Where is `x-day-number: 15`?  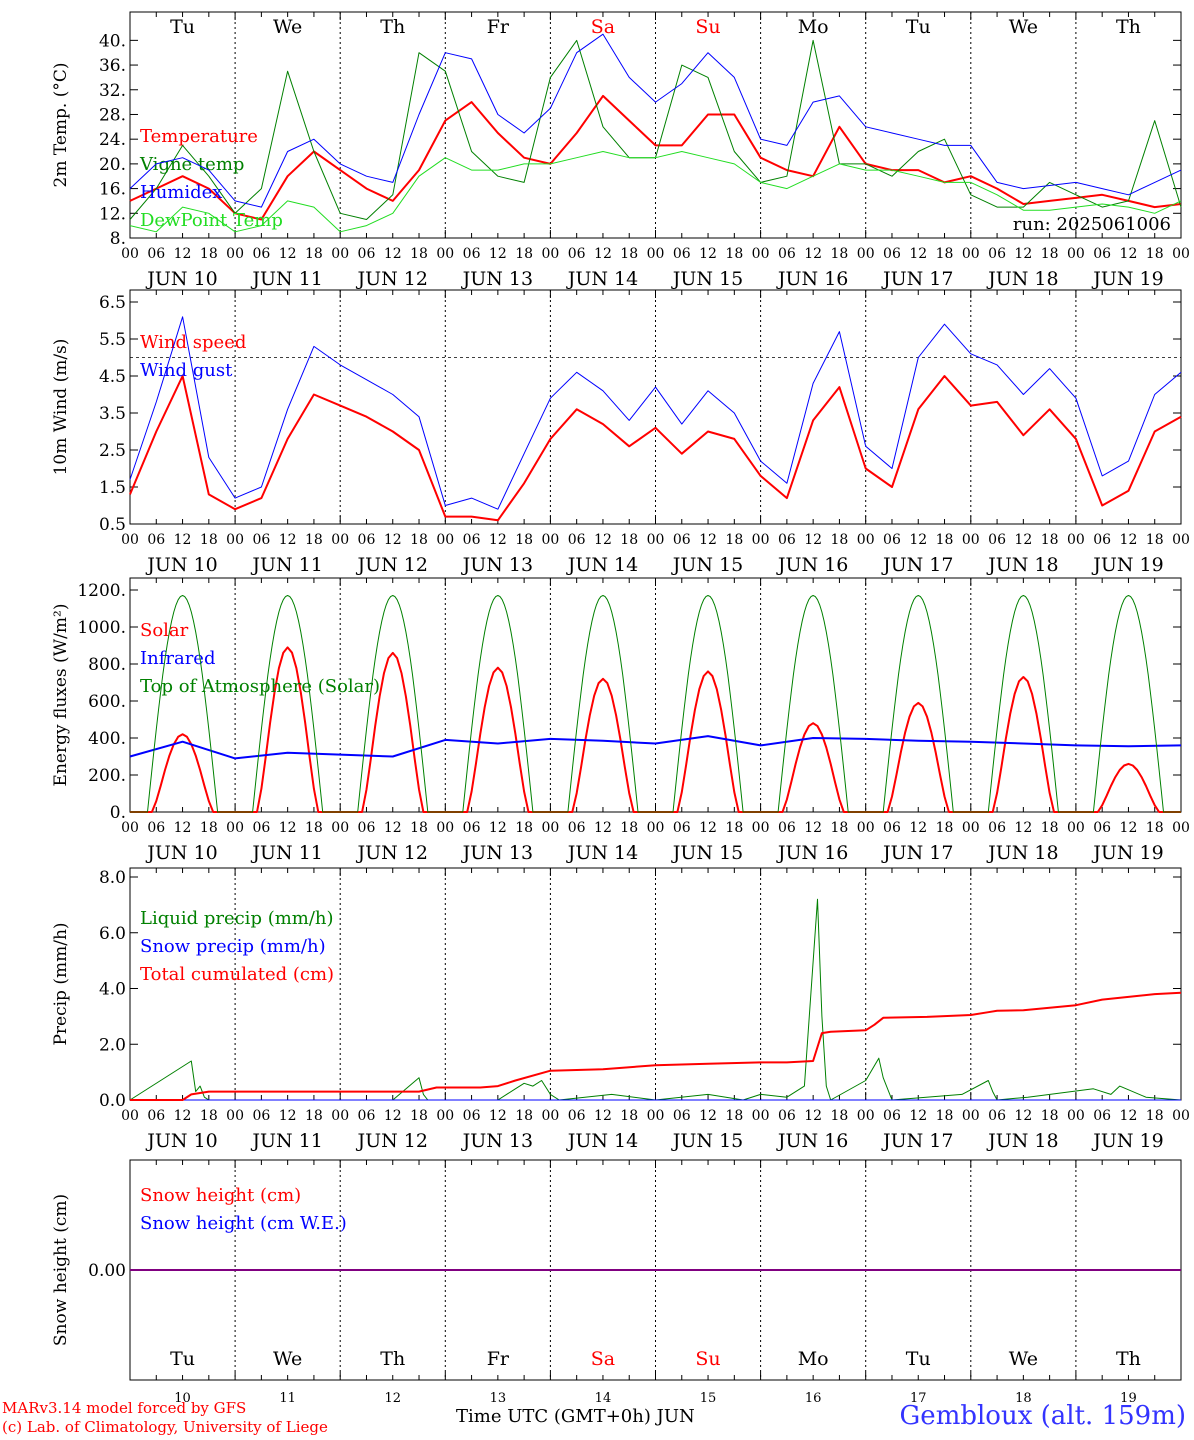 x-day-number: 15 is located at coordinates (708, 1398).